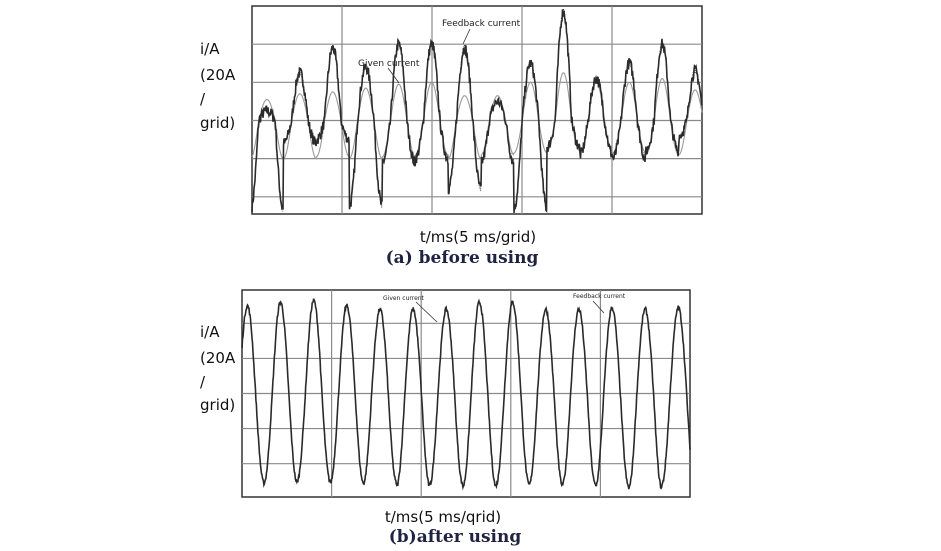  I want to click on series-line-given-current, so click(477, 116).